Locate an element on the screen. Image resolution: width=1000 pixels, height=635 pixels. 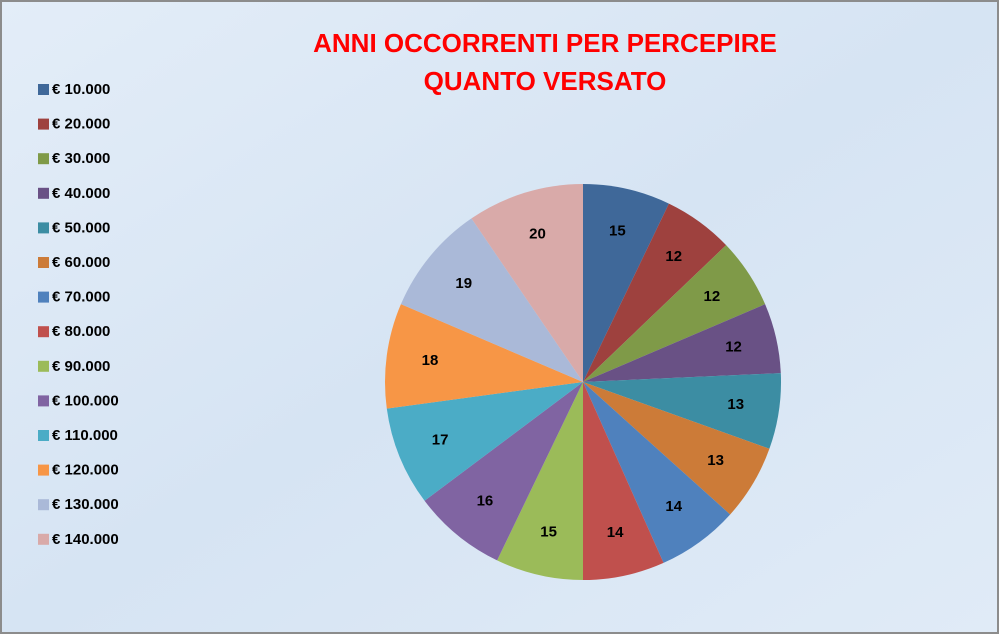
legend-label: € 10.000 is located at coordinates (81, 89).